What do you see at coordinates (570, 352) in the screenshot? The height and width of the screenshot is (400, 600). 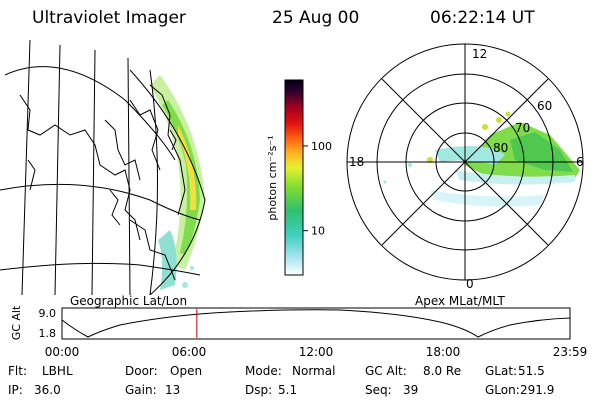 I see `altitude-xtick-label: 23:59` at bounding box center [570, 352].